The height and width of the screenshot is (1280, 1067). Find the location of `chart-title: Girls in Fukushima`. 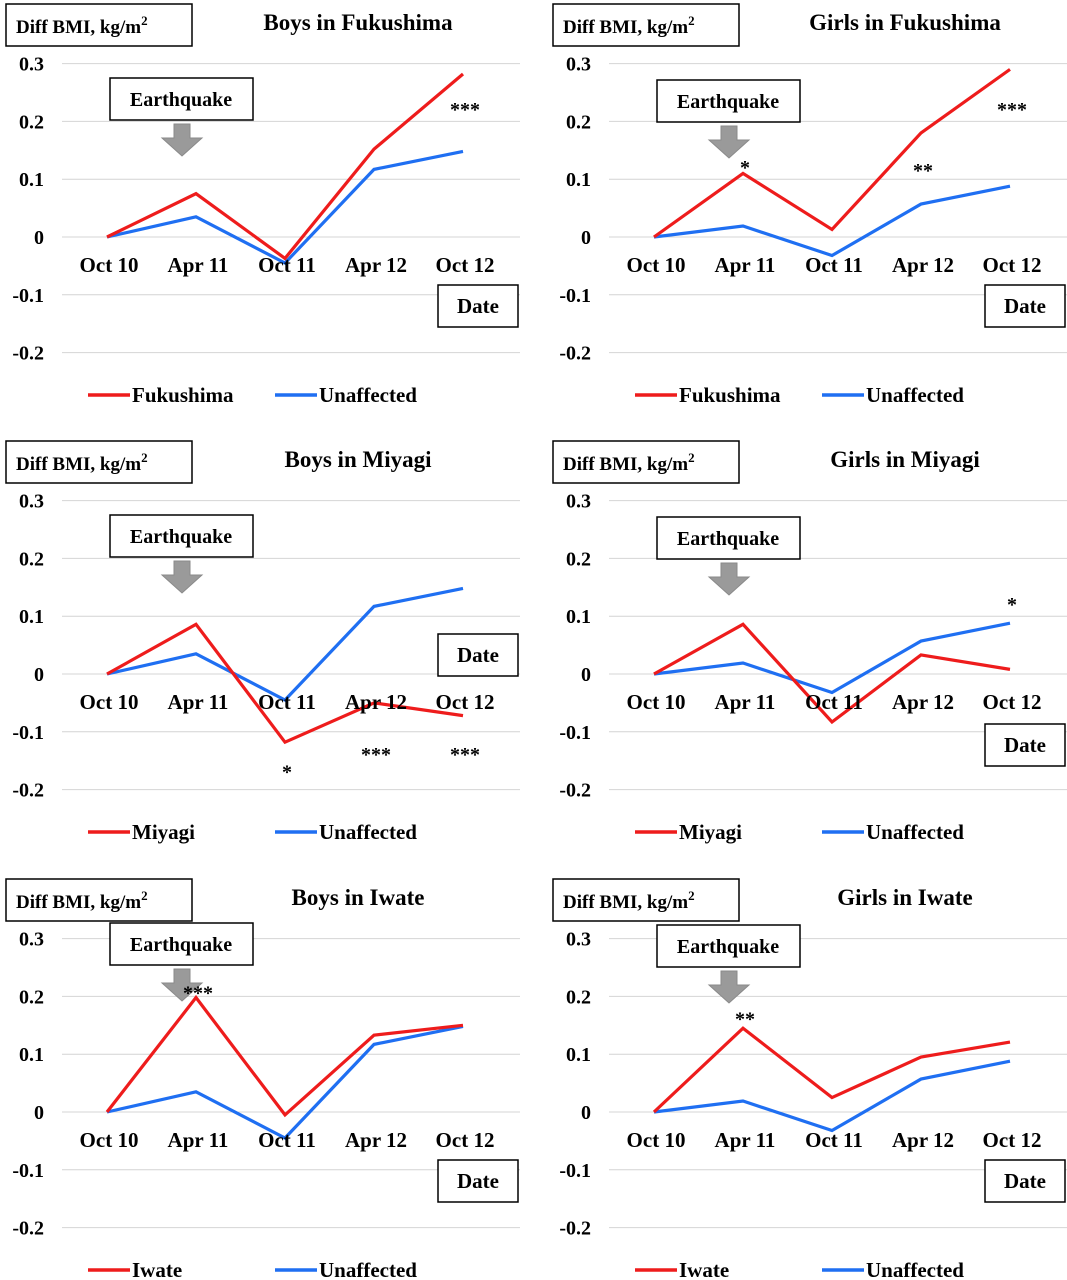

chart-title: Girls in Fukushima is located at coordinates (905, 22).